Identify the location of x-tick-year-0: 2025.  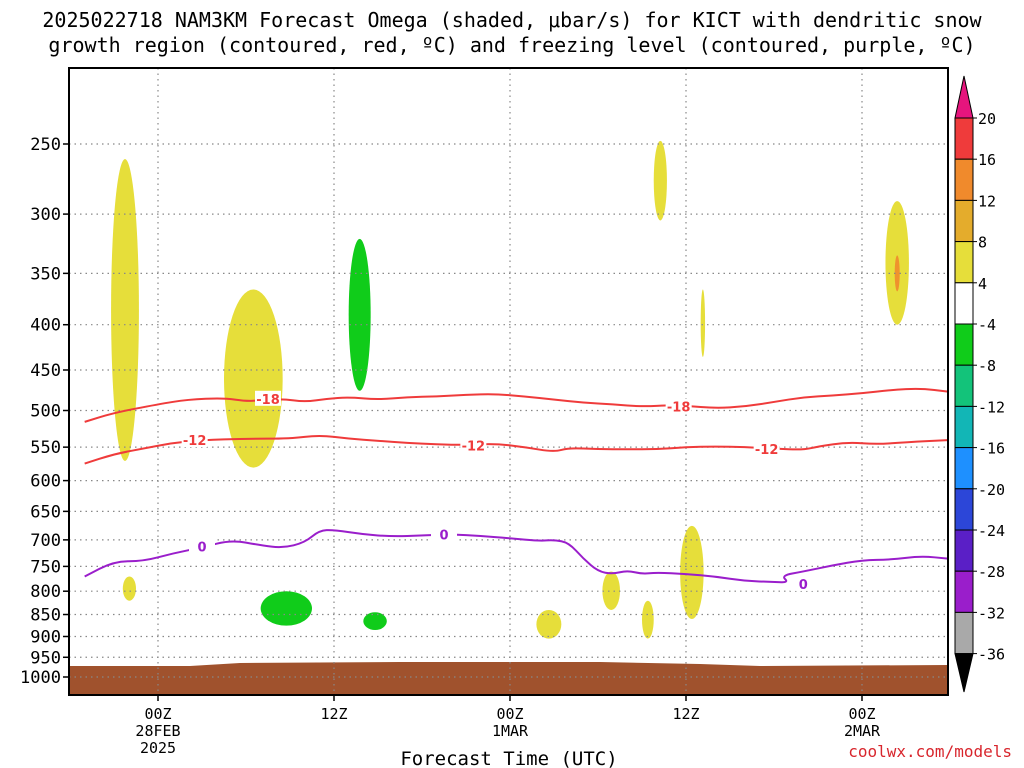
(158, 748).